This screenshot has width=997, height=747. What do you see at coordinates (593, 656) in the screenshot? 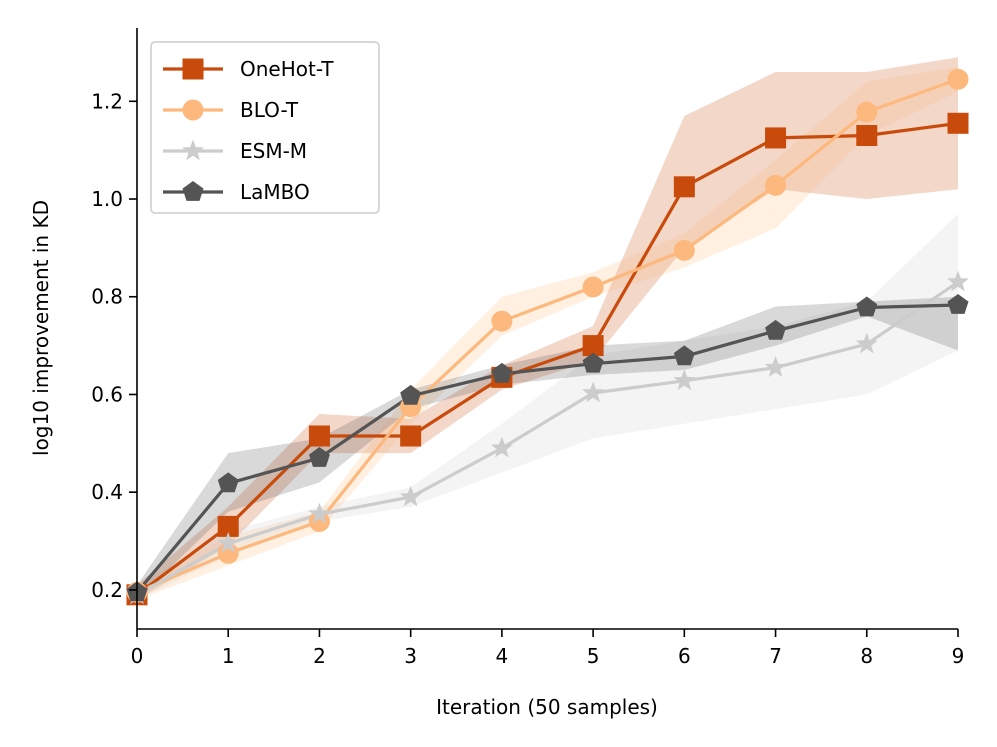
I see `x-tick-label: 5` at bounding box center [593, 656].